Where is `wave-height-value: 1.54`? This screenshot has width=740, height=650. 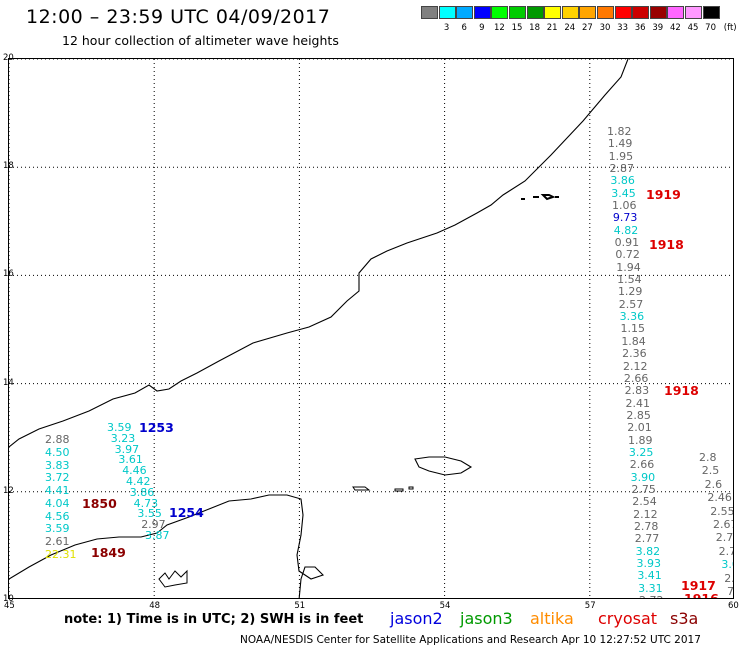
wave-height-value: 1.54 is located at coordinates (629, 280).